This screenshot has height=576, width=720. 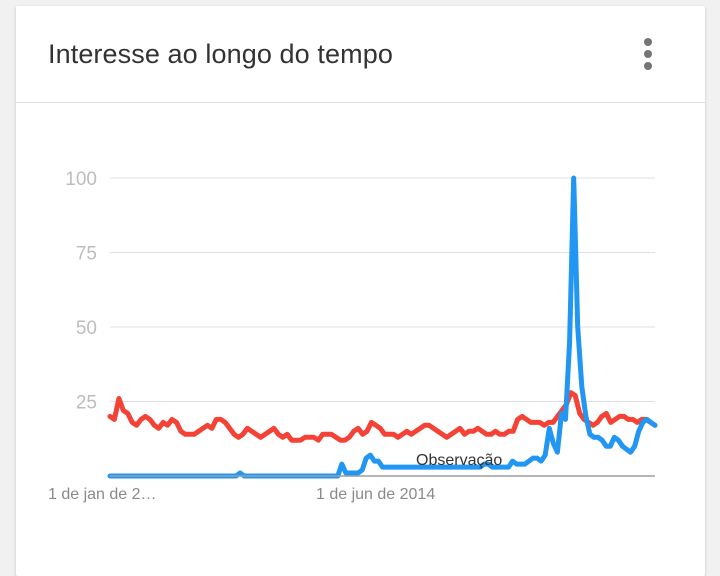 I want to click on x-tick-label: 1 de jun de 2014, so click(x=375, y=494).